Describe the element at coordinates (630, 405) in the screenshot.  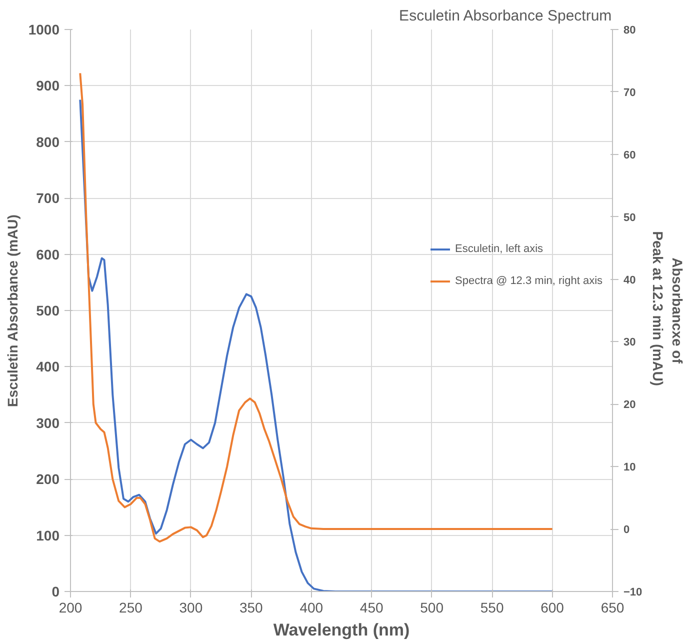
I see `y2-tick-label: 20` at that location.